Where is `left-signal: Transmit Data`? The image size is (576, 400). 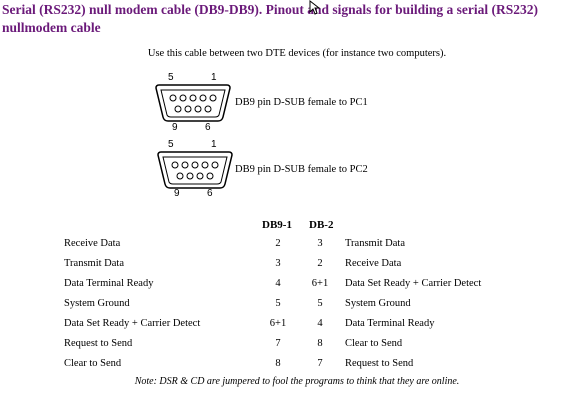
left-signal: Transmit Data is located at coordinates (94, 263).